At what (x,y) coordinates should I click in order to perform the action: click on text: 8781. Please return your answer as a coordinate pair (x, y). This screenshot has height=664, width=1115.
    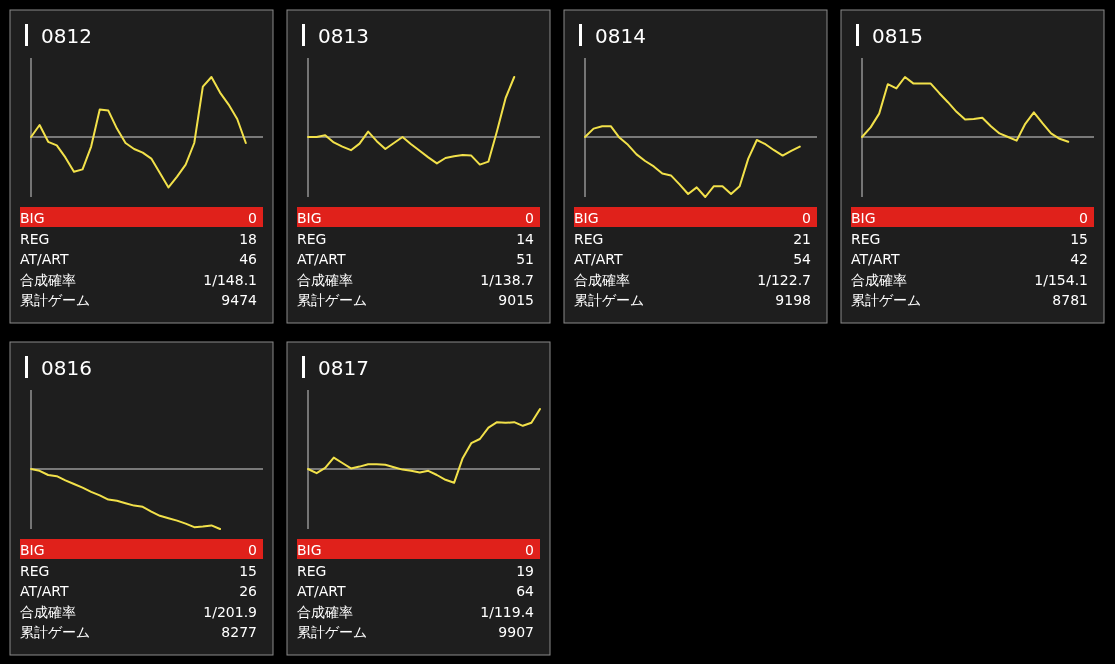
    Looking at the image, I should click on (1070, 300).